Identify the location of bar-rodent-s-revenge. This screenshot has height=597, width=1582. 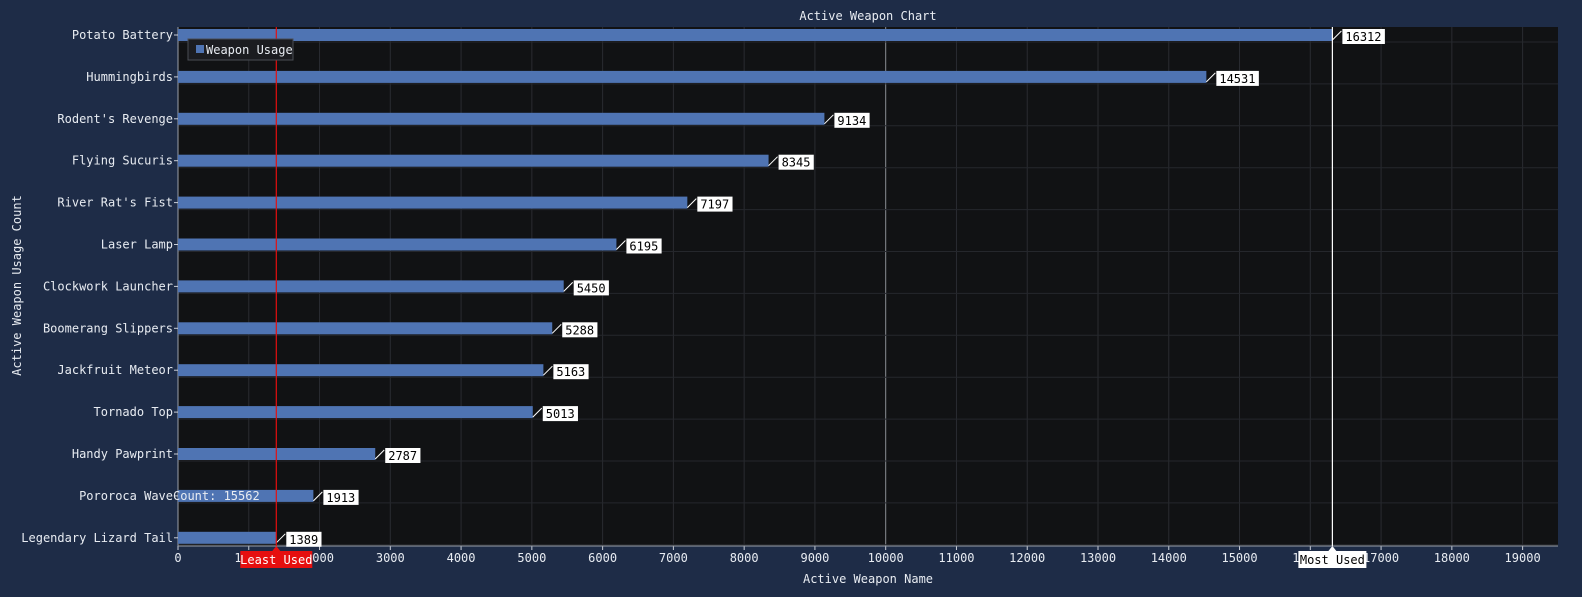
(501, 118).